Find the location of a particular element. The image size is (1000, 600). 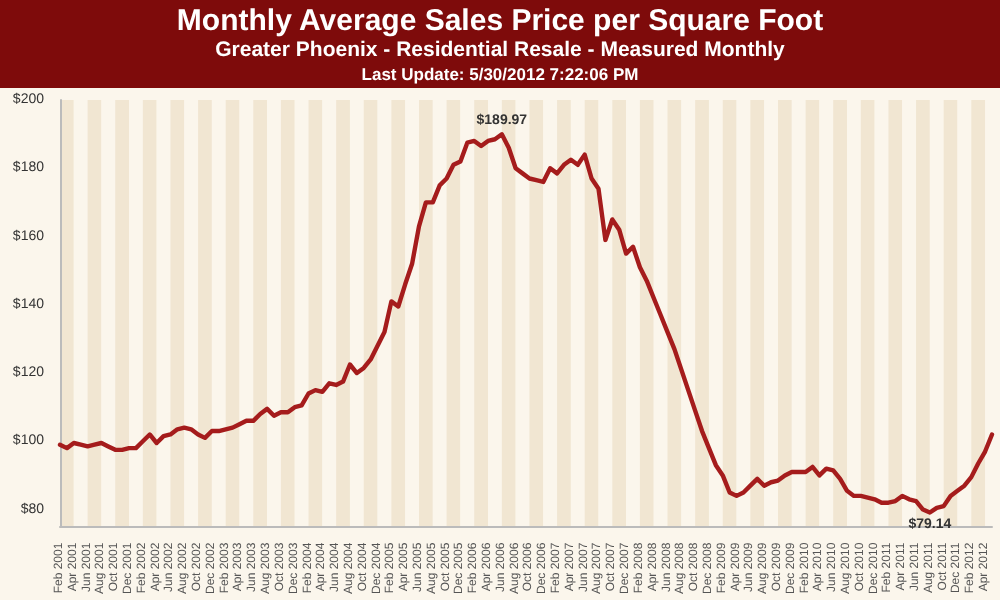

chart-subtitle: Greater Phoenix - Residential Resale - Measured Monthly is located at coordinates (500, 51).